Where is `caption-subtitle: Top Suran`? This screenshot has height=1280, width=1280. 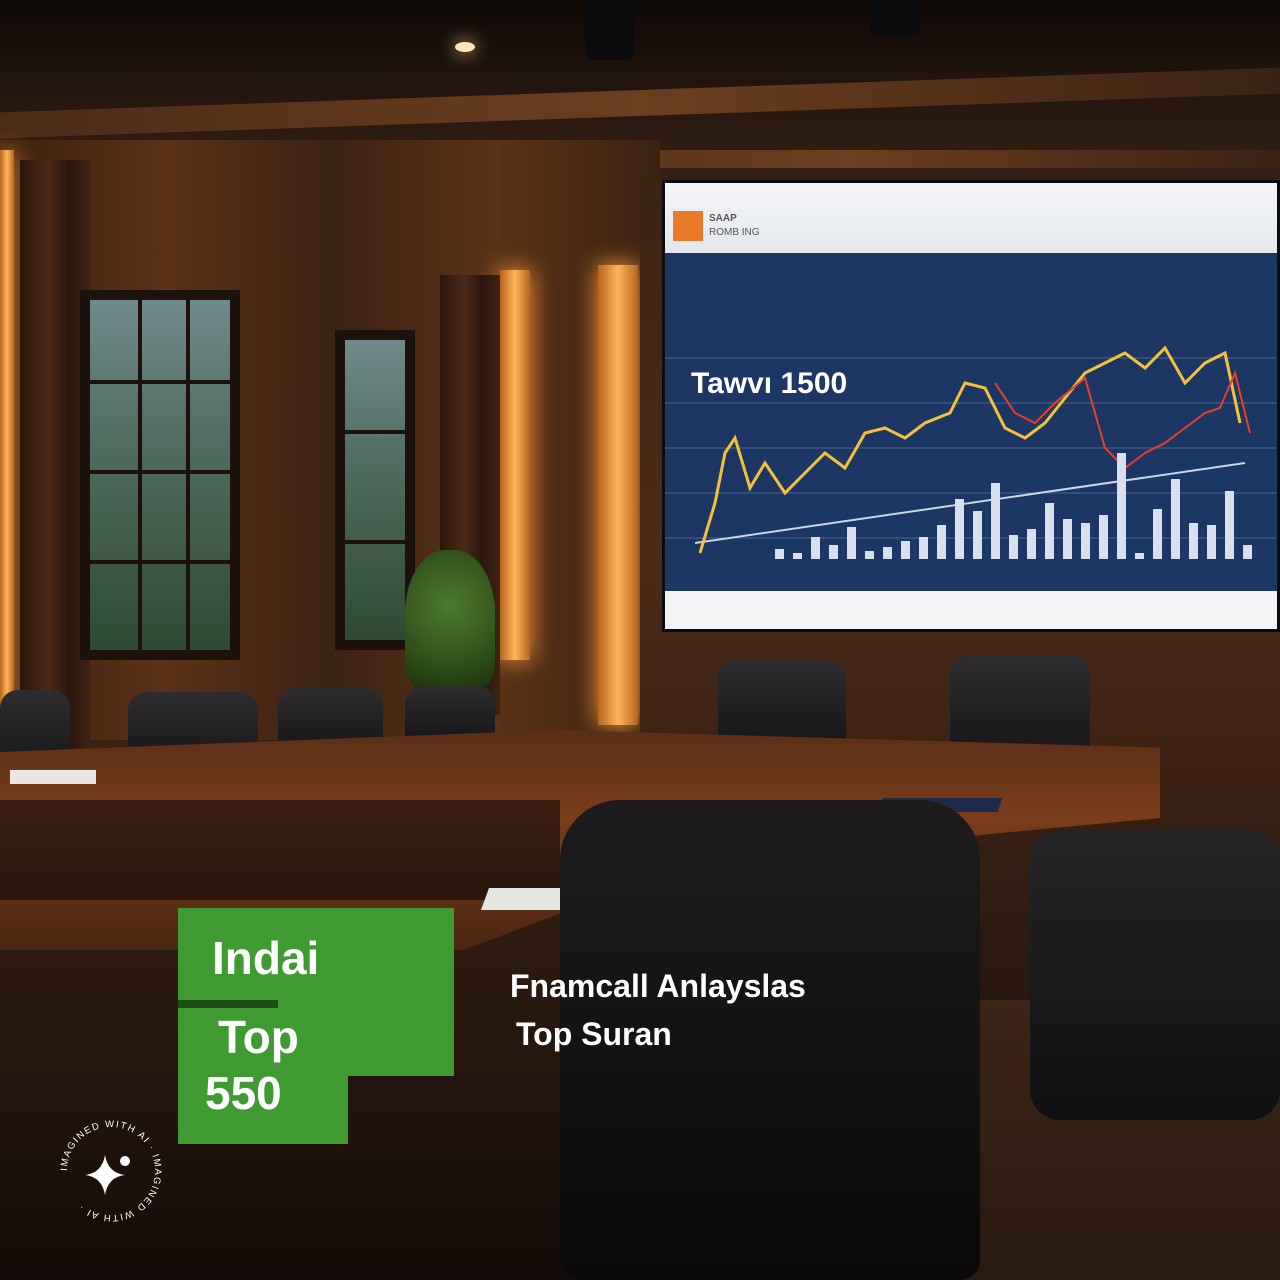 caption-subtitle: Top Suran is located at coordinates (594, 1034).